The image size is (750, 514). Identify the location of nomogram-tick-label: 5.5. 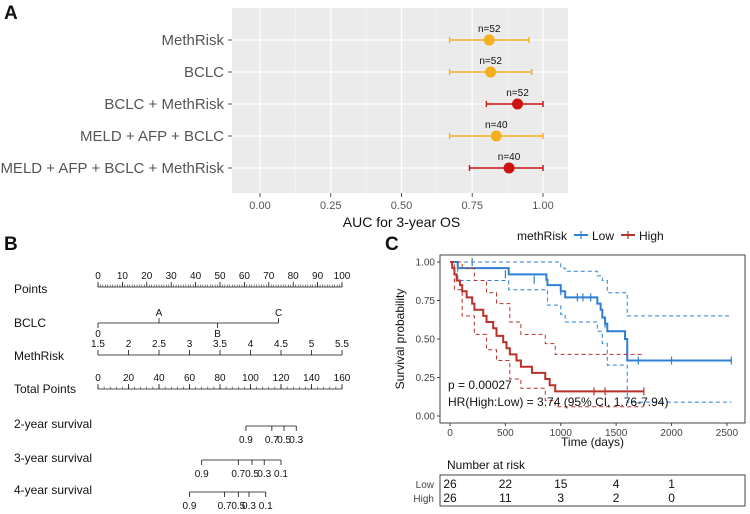
(342, 344).